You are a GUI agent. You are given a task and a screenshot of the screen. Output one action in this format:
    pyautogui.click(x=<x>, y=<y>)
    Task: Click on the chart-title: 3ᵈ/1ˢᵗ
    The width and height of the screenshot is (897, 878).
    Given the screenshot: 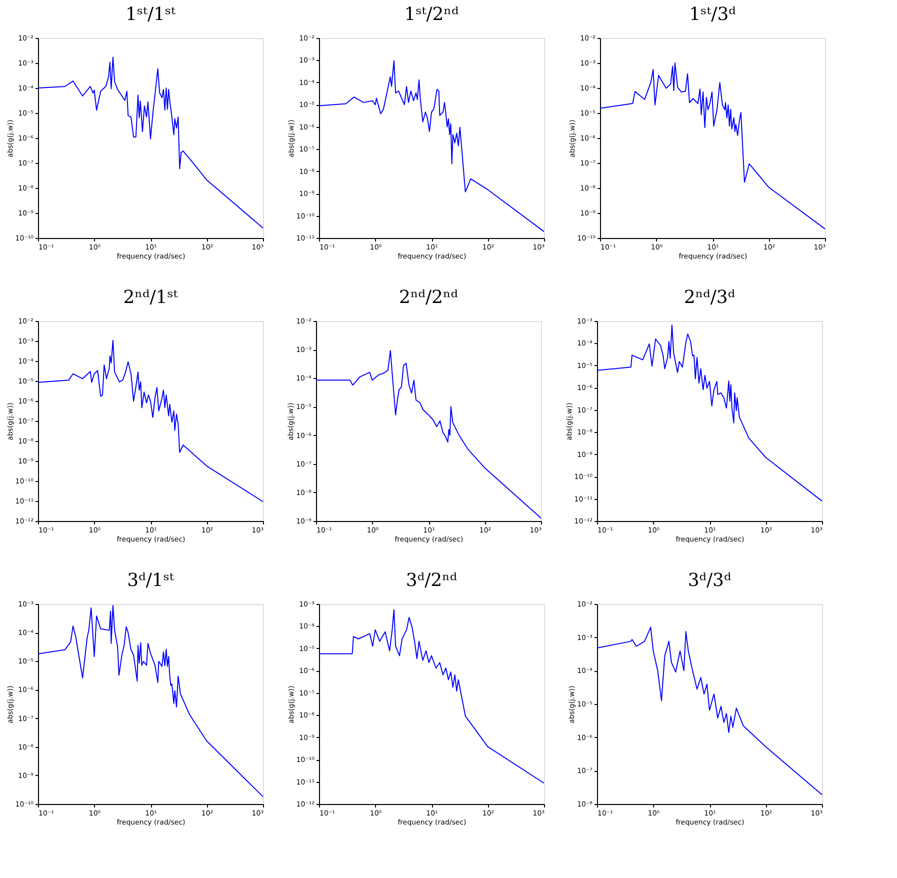 What is the action you would take?
    pyautogui.click(x=150, y=580)
    